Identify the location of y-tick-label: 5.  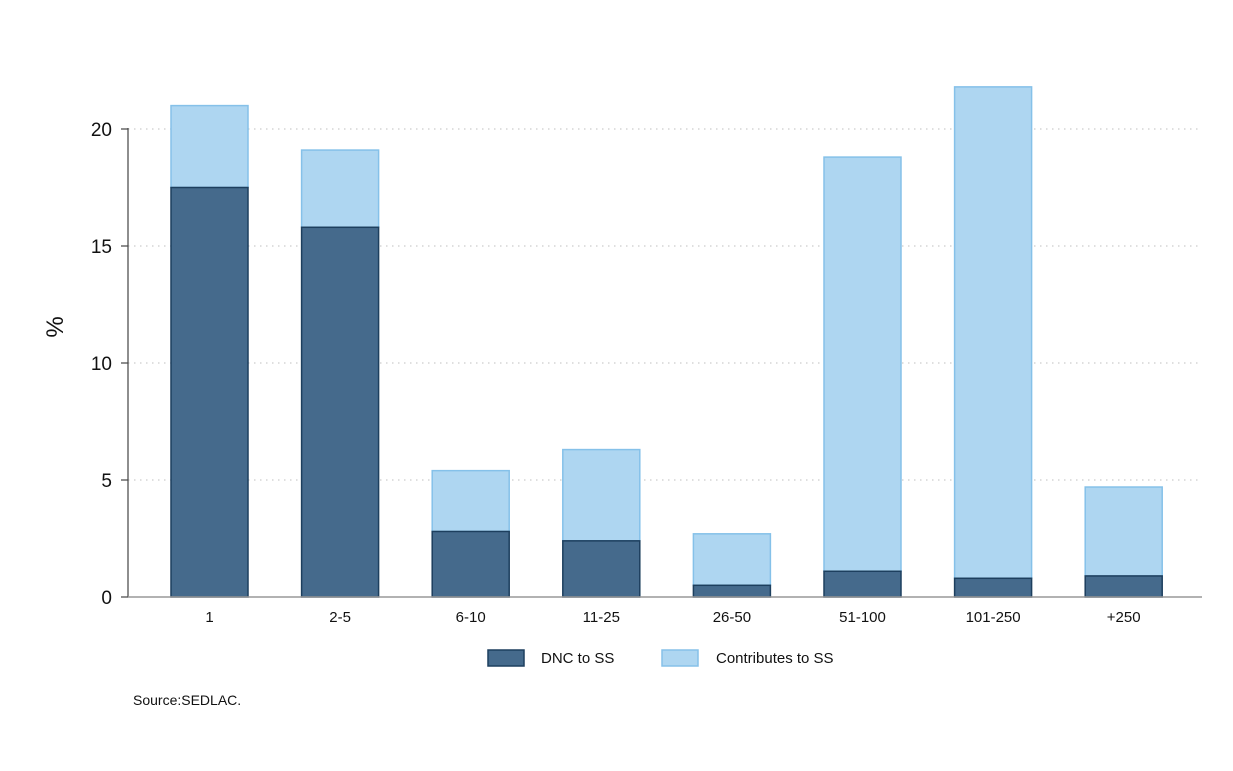
(106, 481).